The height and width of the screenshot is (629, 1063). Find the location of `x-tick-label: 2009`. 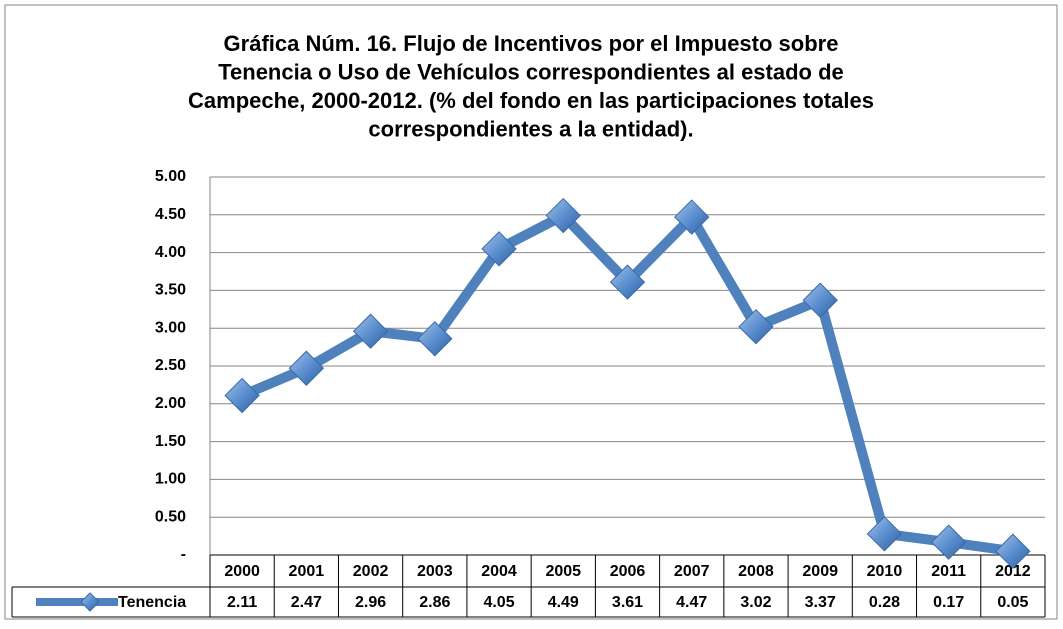

x-tick-label: 2009 is located at coordinates (820, 571).